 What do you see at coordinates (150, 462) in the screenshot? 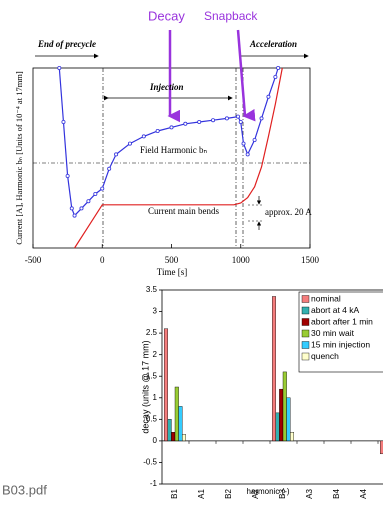
I see `y-tick-label: -0.5` at bounding box center [150, 462].